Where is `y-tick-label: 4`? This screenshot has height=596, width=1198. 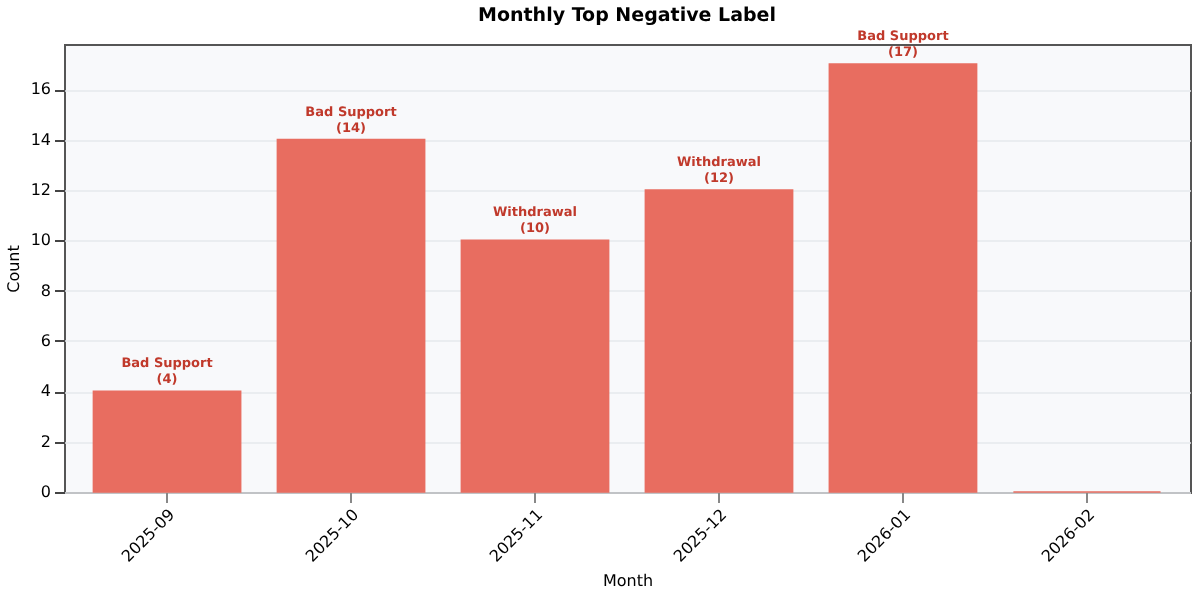
y-tick-label: 4 is located at coordinates (45, 391).